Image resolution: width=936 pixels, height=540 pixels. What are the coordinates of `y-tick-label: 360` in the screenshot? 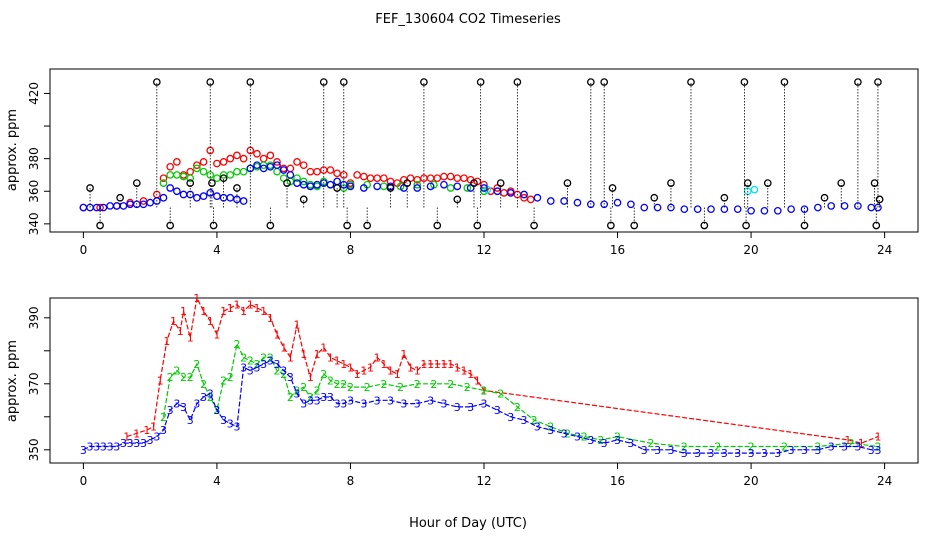 It's located at (34, 191).